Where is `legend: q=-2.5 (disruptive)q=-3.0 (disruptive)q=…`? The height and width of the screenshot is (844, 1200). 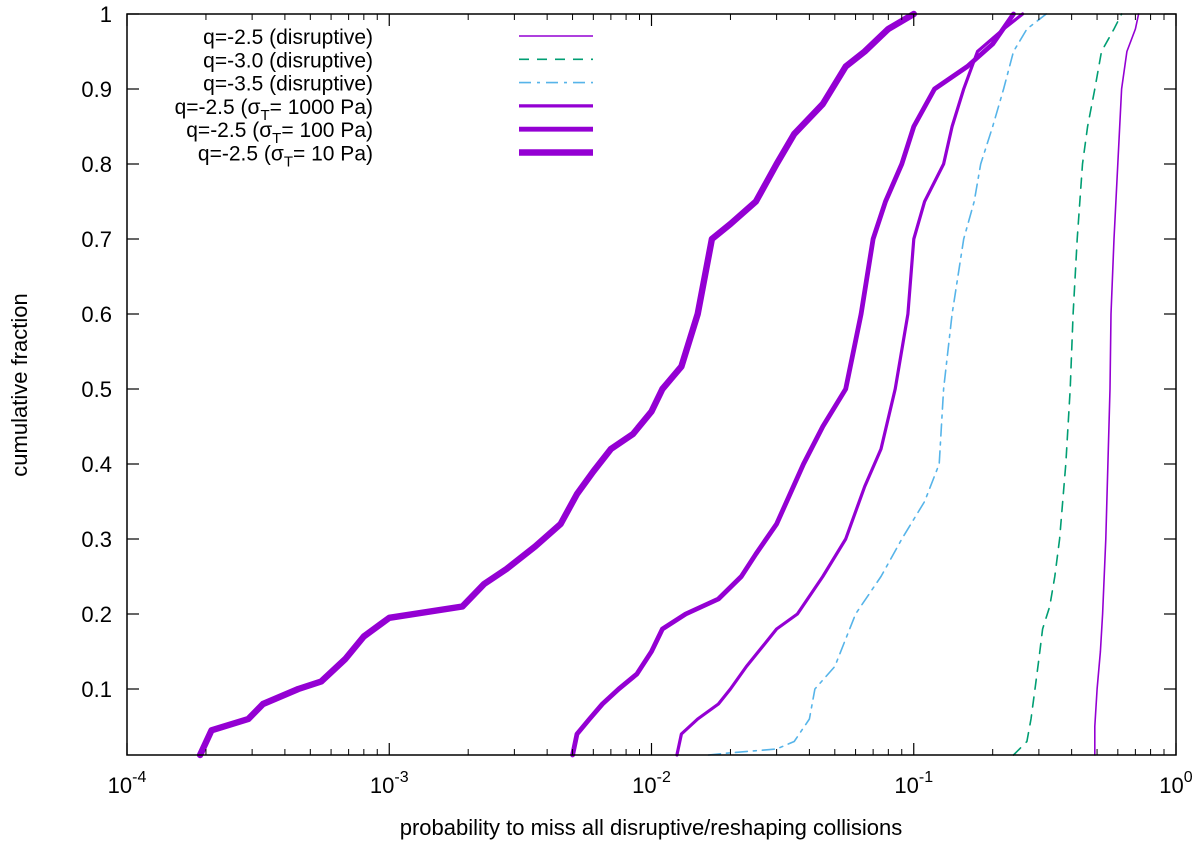
legend: q=-2.5 (disruptive)q=-3.0 (disruptive)q=… is located at coordinates (384, 98).